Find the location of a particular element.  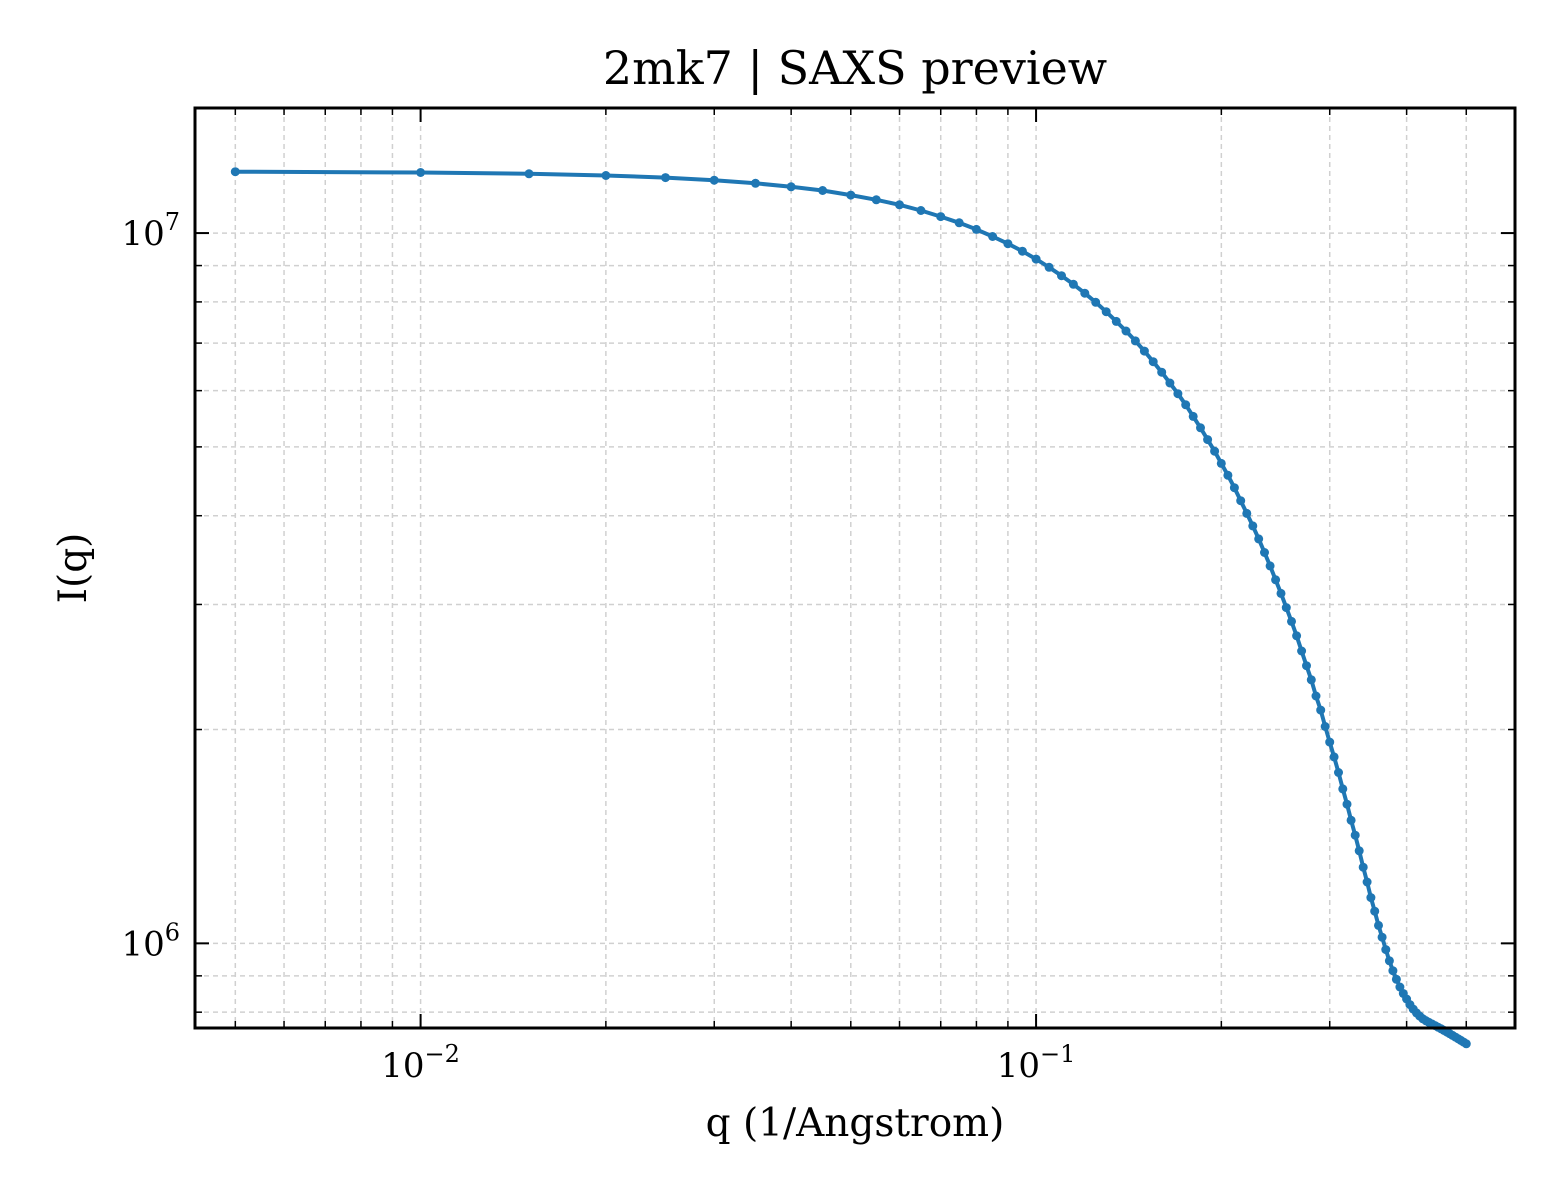

x-tick-label: 10⁻² is located at coordinates (420, 1063).